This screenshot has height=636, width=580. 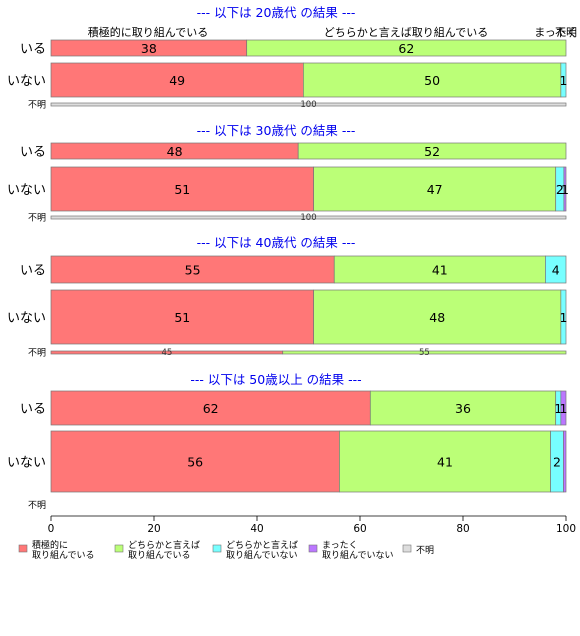 I want to click on data-label: 36, so click(x=463, y=408).